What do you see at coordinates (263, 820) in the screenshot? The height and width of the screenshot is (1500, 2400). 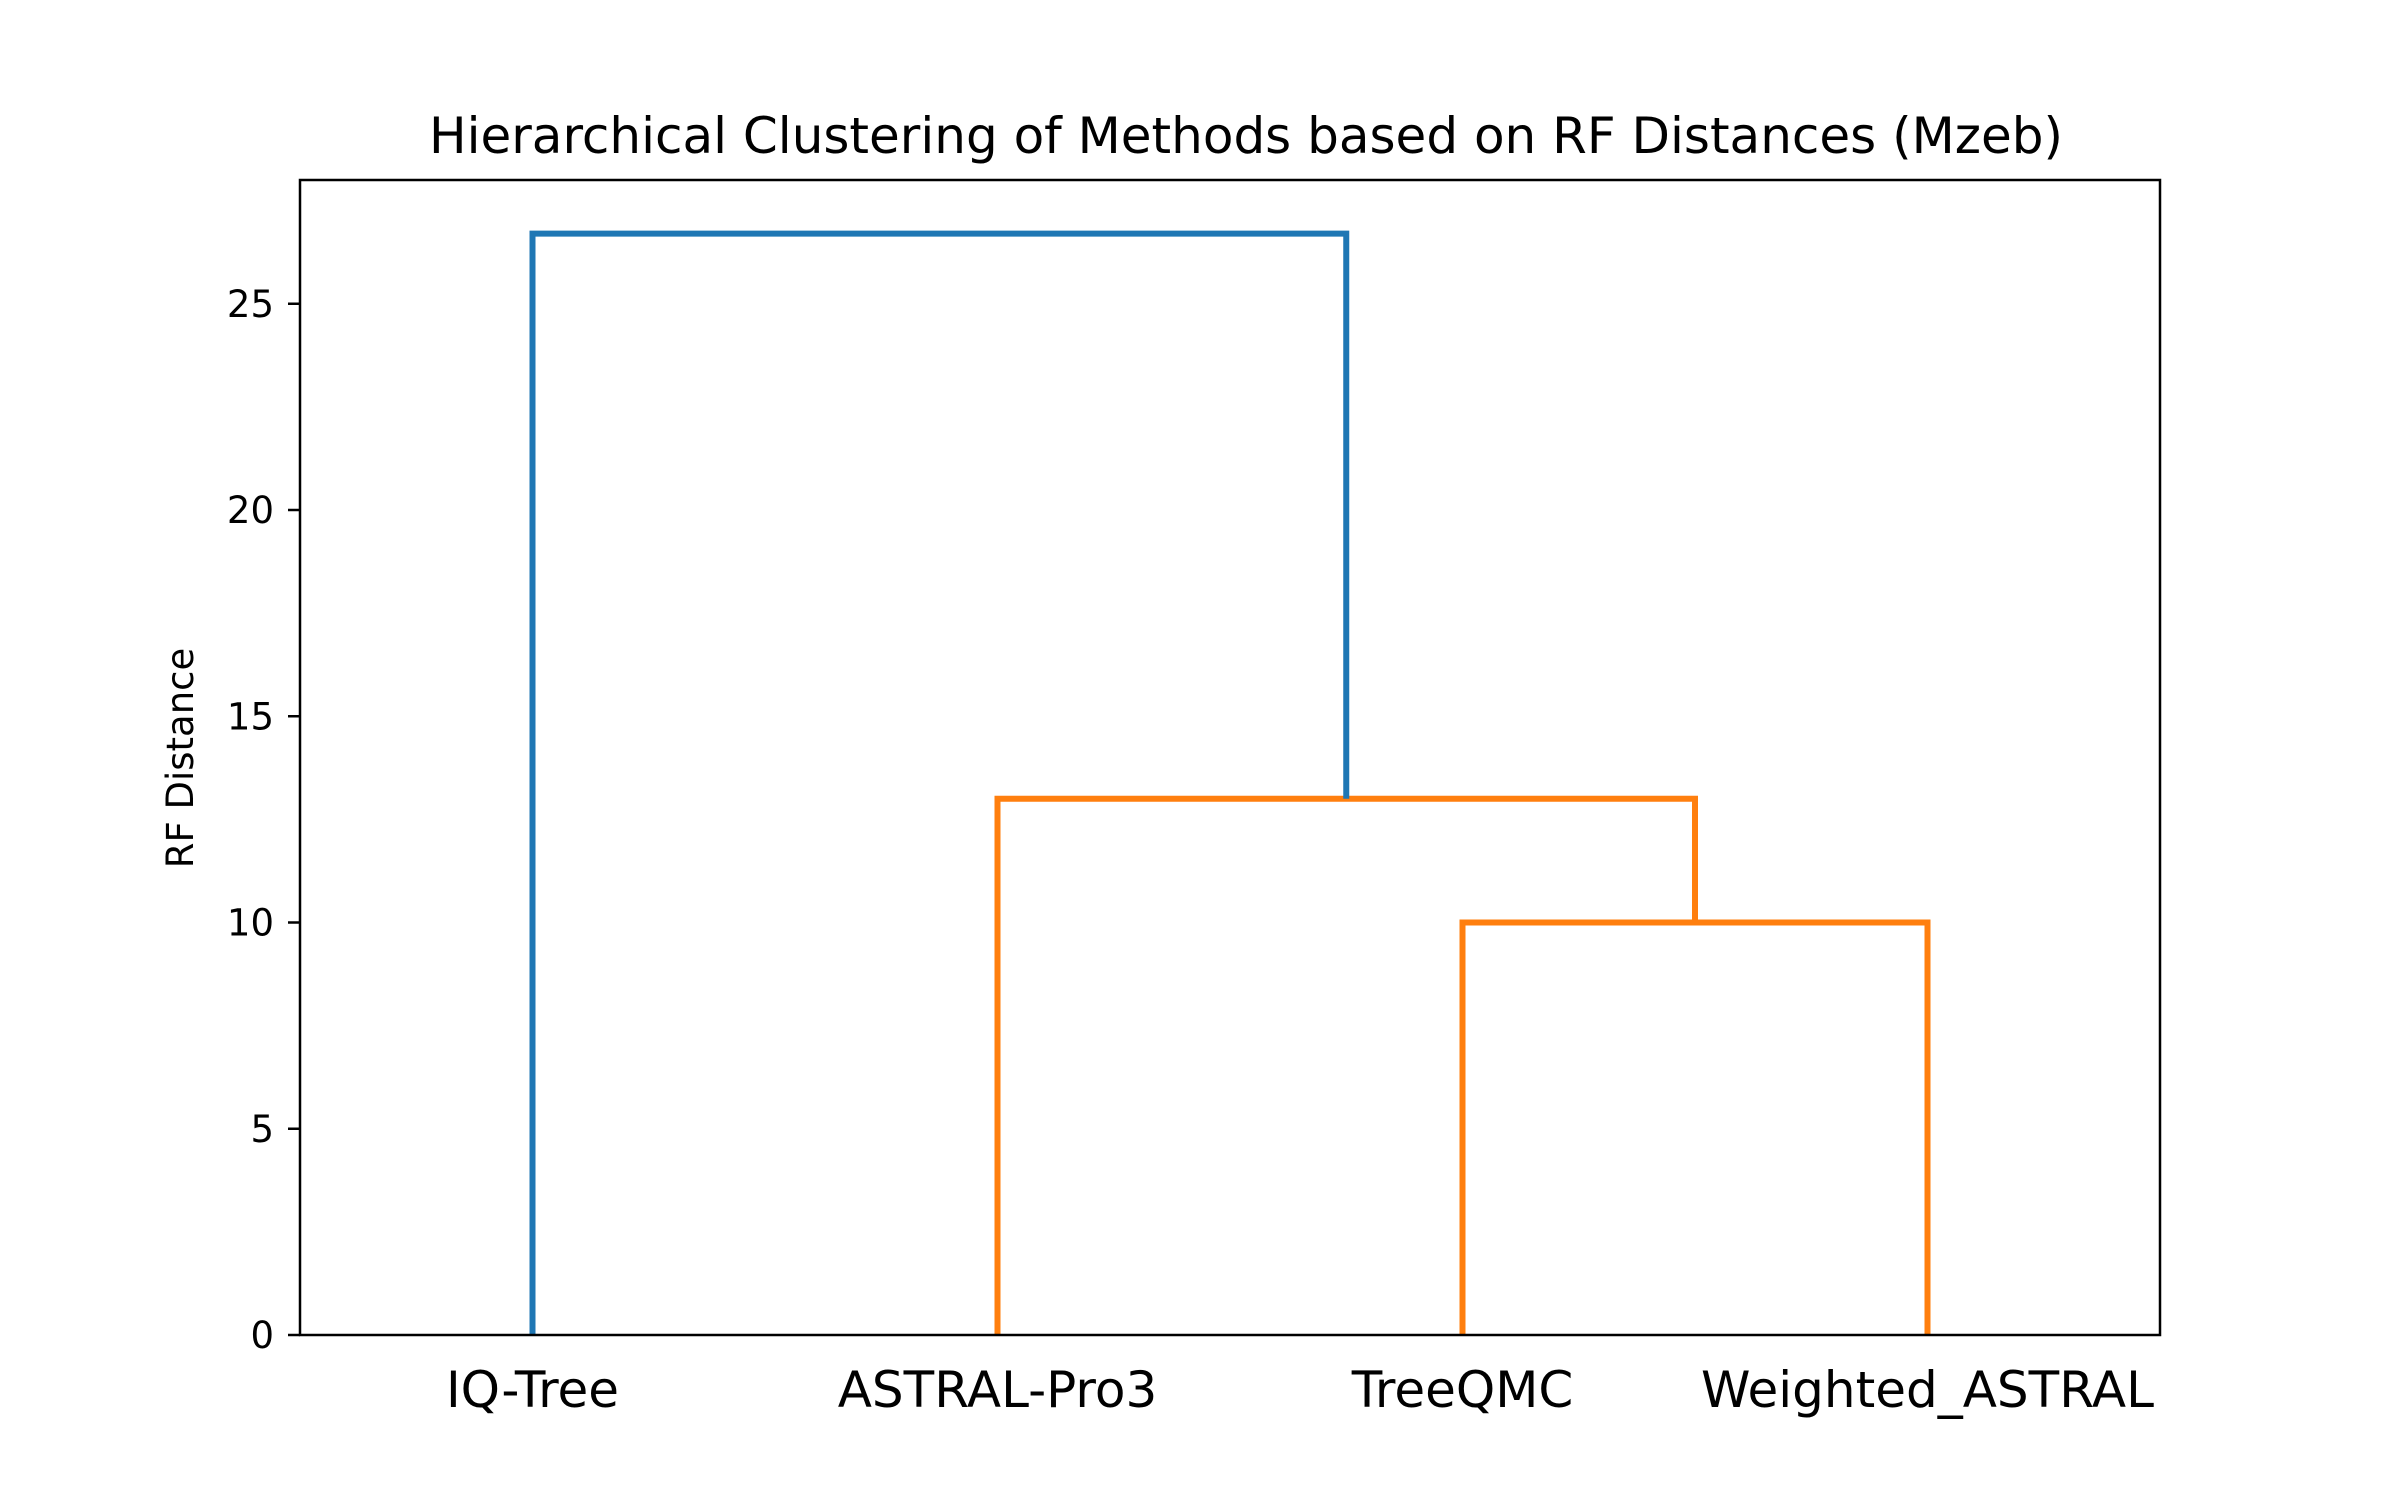 I see `y-axis-ticks: 0 5 10 15 20 25` at bounding box center [263, 820].